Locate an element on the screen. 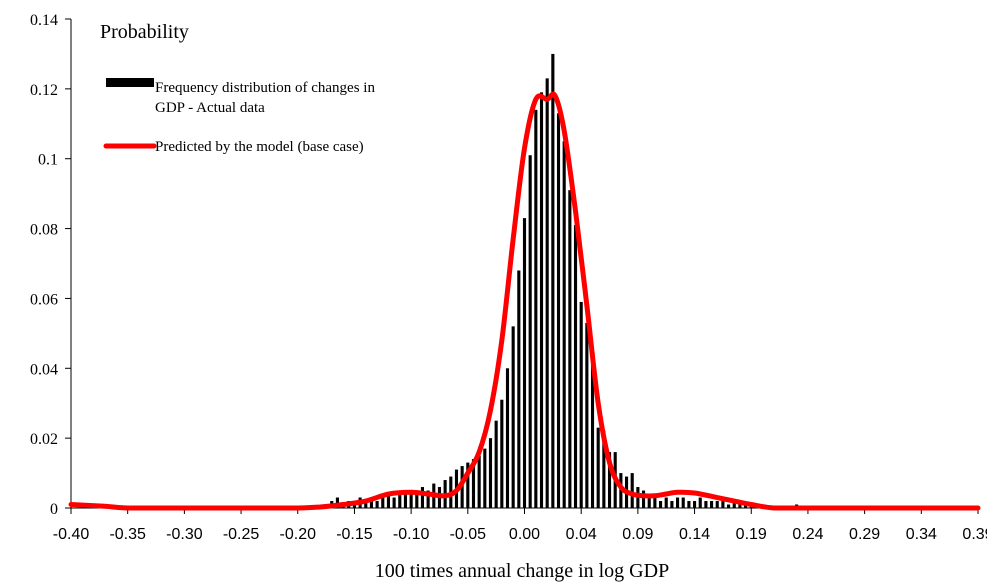 The width and height of the screenshot is (987, 588). legend-bar-label-line1: Frequency distribution of changes in is located at coordinates (265, 88).